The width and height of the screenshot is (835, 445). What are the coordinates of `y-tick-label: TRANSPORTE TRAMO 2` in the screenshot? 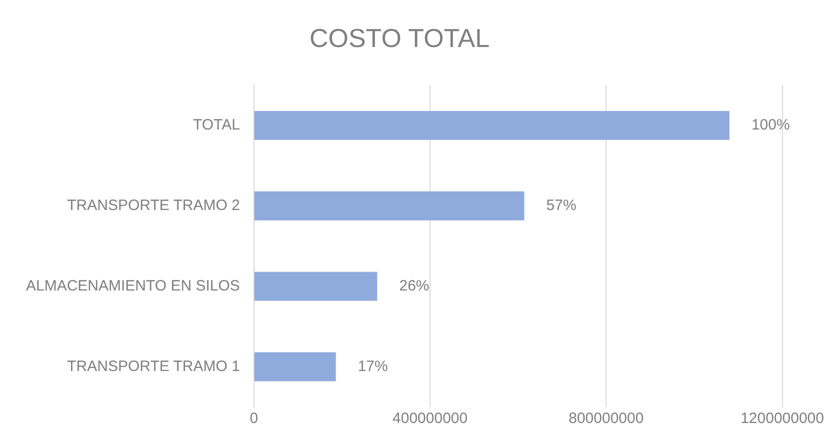 It's located at (153, 205).